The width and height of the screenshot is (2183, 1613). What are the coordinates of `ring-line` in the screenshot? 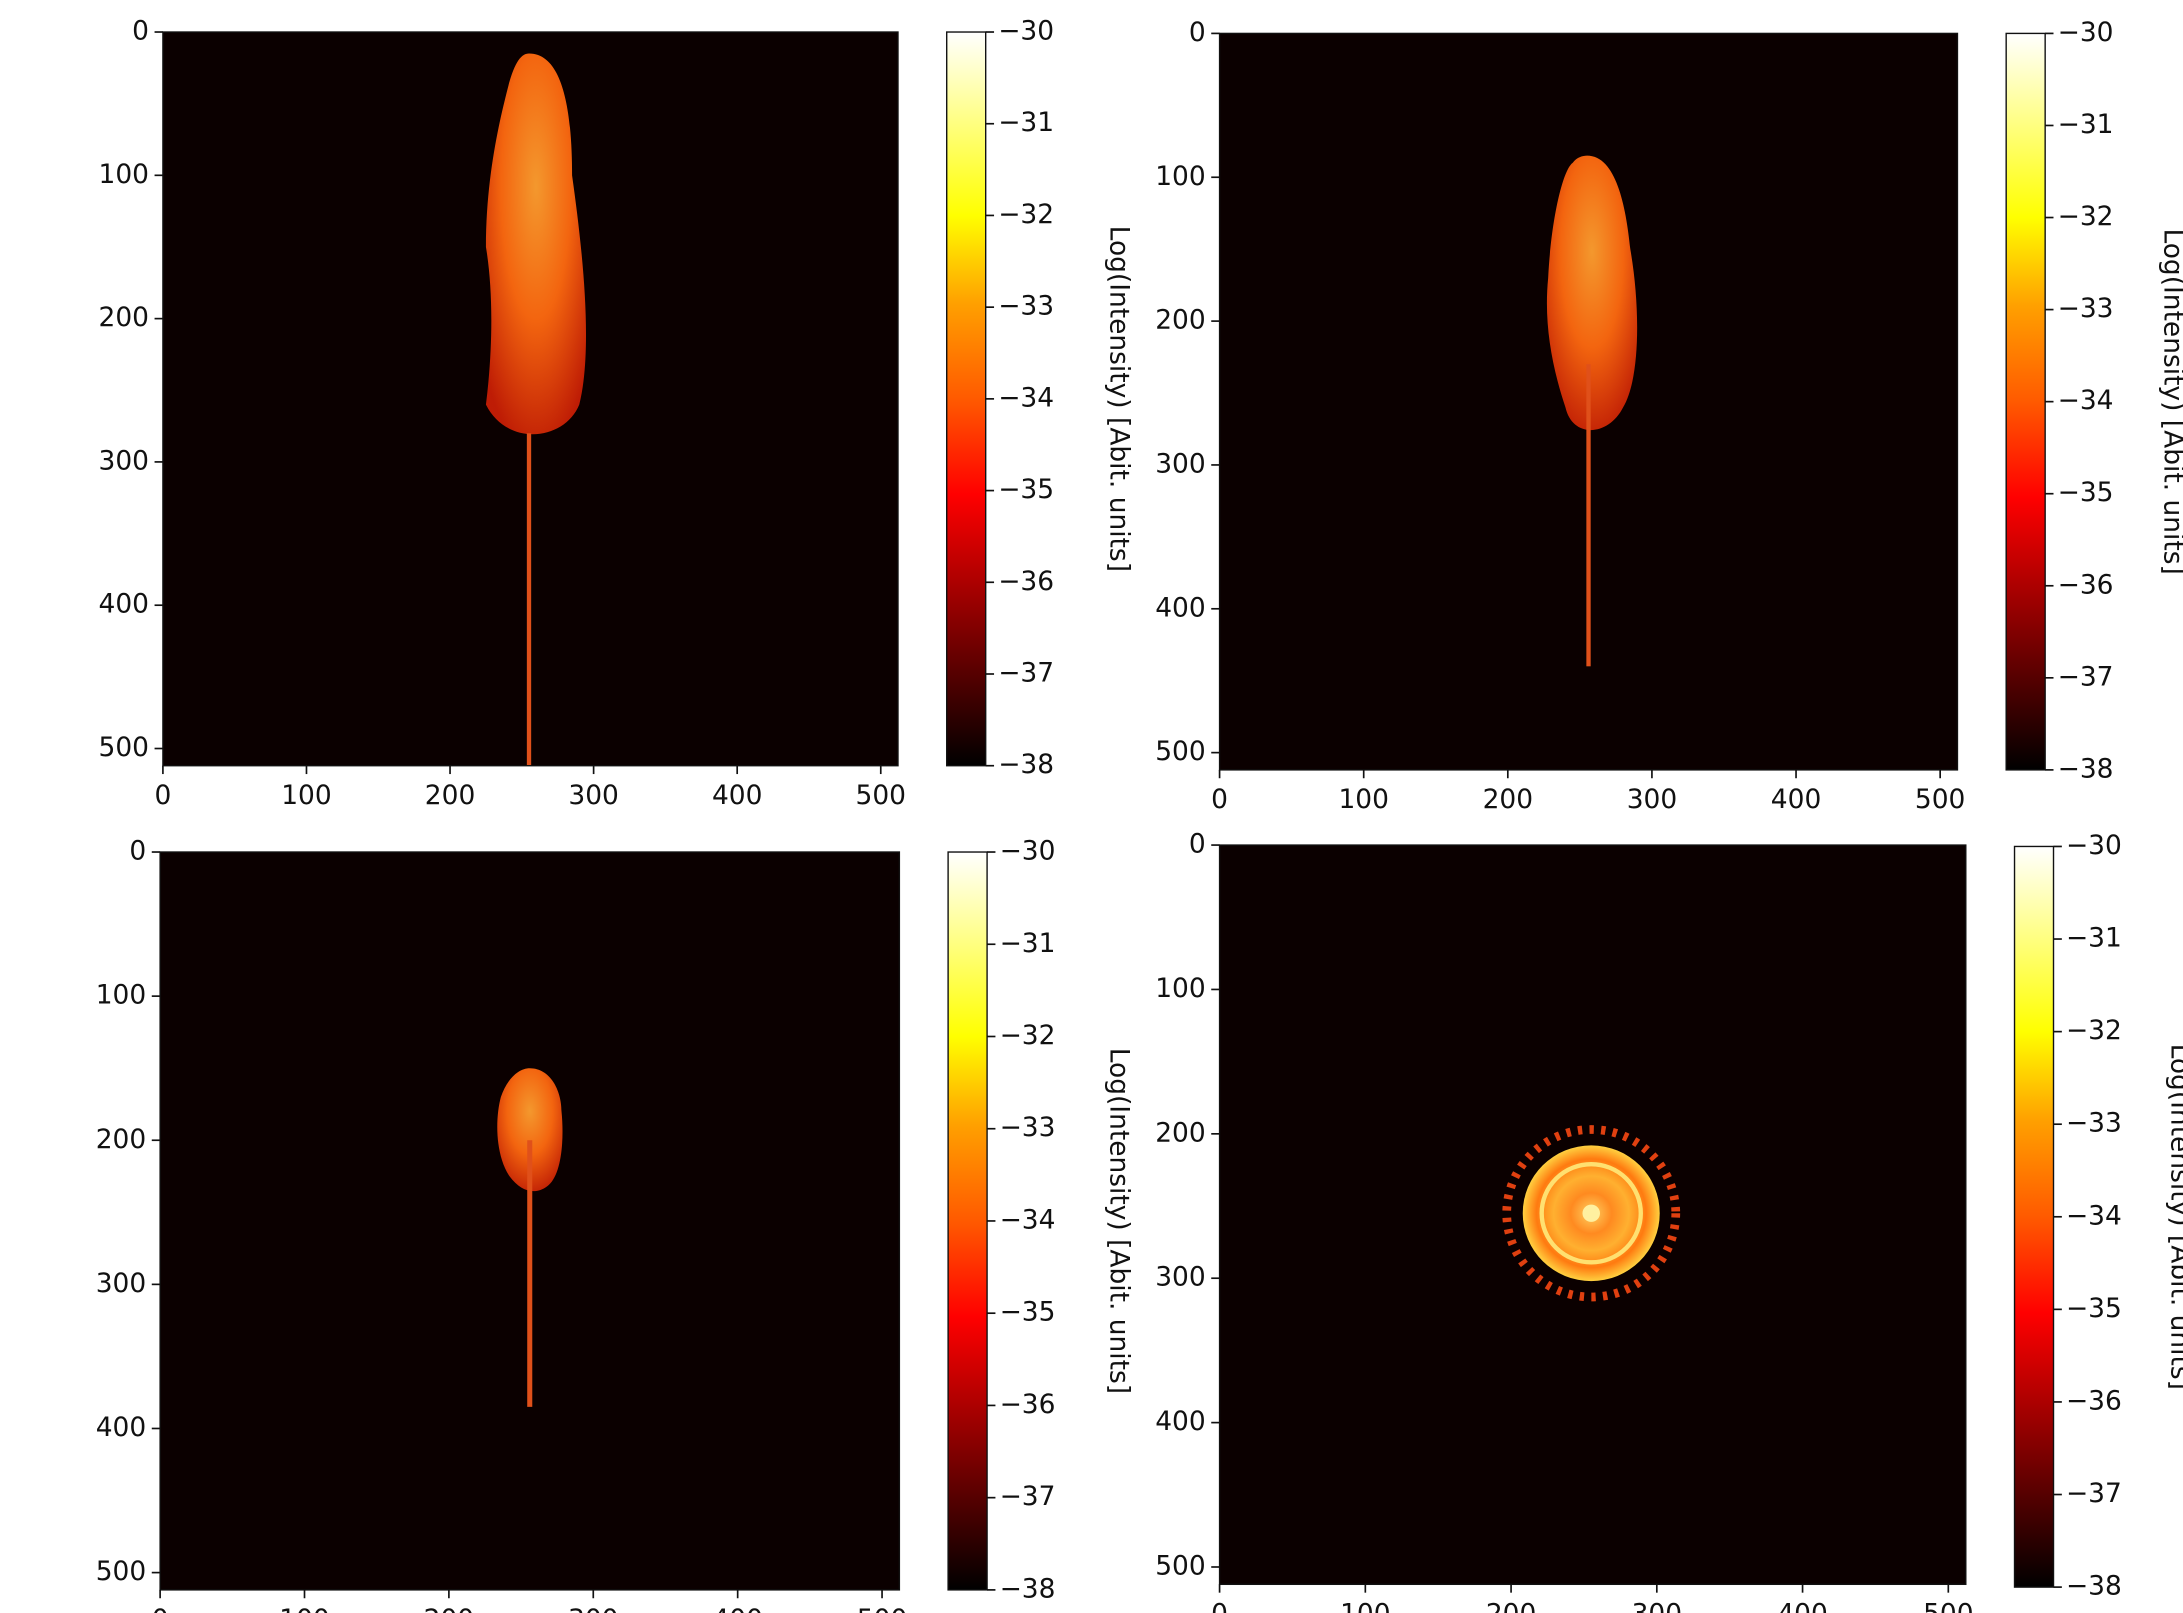 It's located at (1591, 1213).